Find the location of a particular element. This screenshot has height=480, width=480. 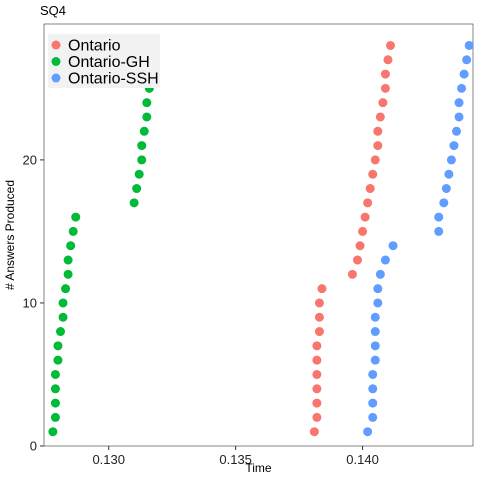

y-tick-label: 10 is located at coordinates (30, 302).